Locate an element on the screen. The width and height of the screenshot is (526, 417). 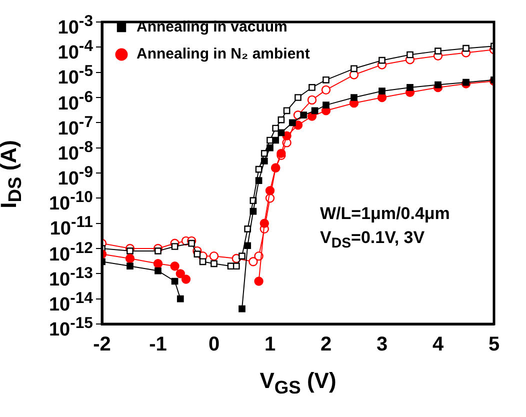
y-tick-label: 10$^{-6}$ is located at coordinates (75, 101).